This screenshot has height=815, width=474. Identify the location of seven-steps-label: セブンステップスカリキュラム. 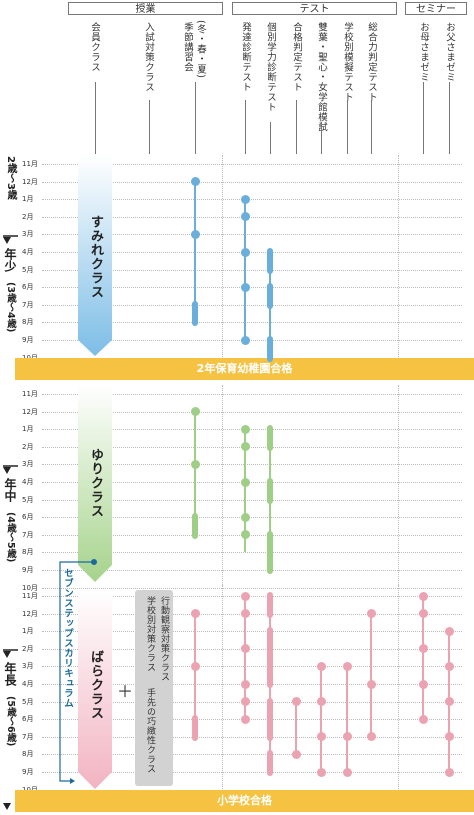
(67, 638).